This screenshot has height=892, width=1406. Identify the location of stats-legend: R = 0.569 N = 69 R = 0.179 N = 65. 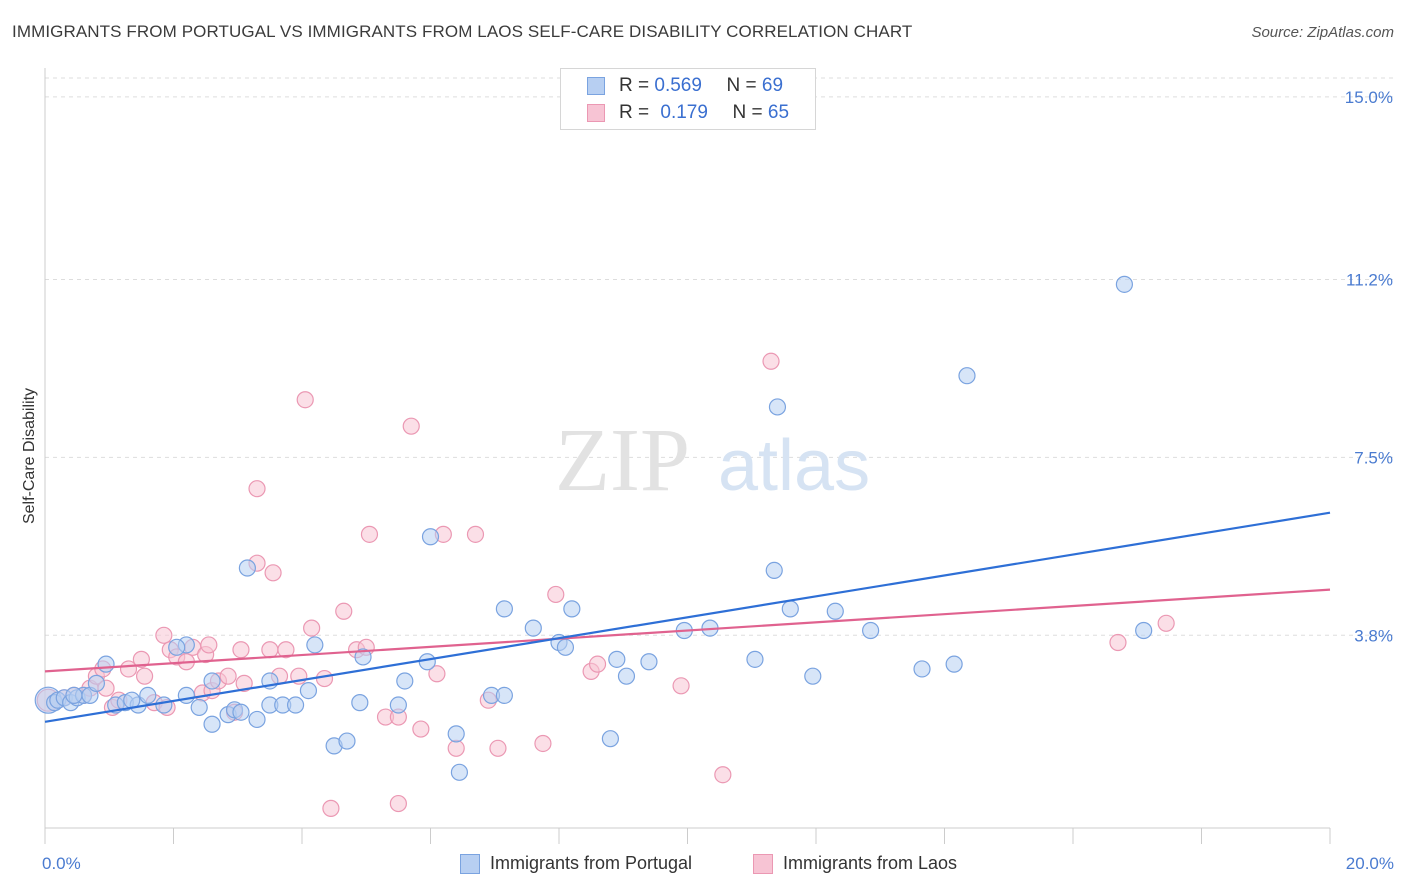
(688, 99).